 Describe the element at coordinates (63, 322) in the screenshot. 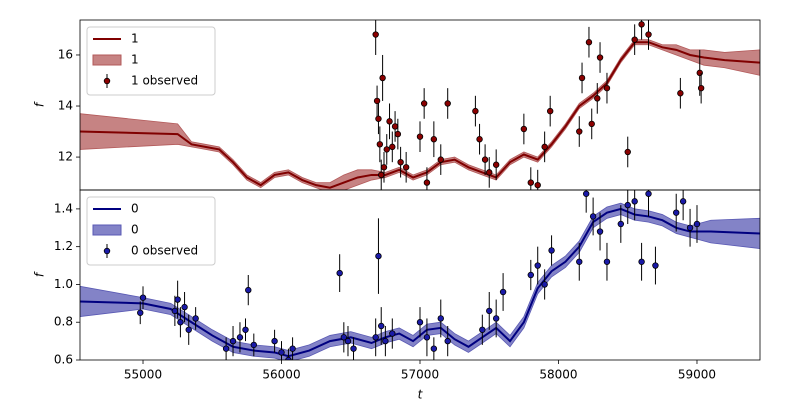

I see `y-tick-label: 0.8` at that location.